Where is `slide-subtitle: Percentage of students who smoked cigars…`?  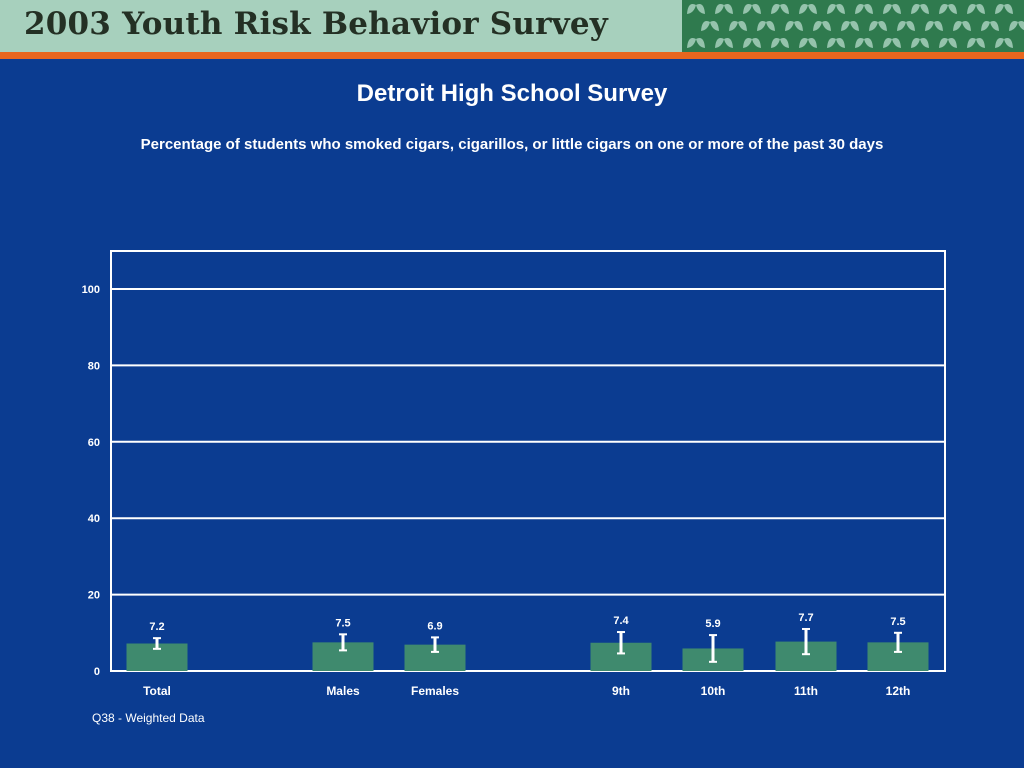 slide-subtitle: Percentage of students who smoked cigars… is located at coordinates (512, 144).